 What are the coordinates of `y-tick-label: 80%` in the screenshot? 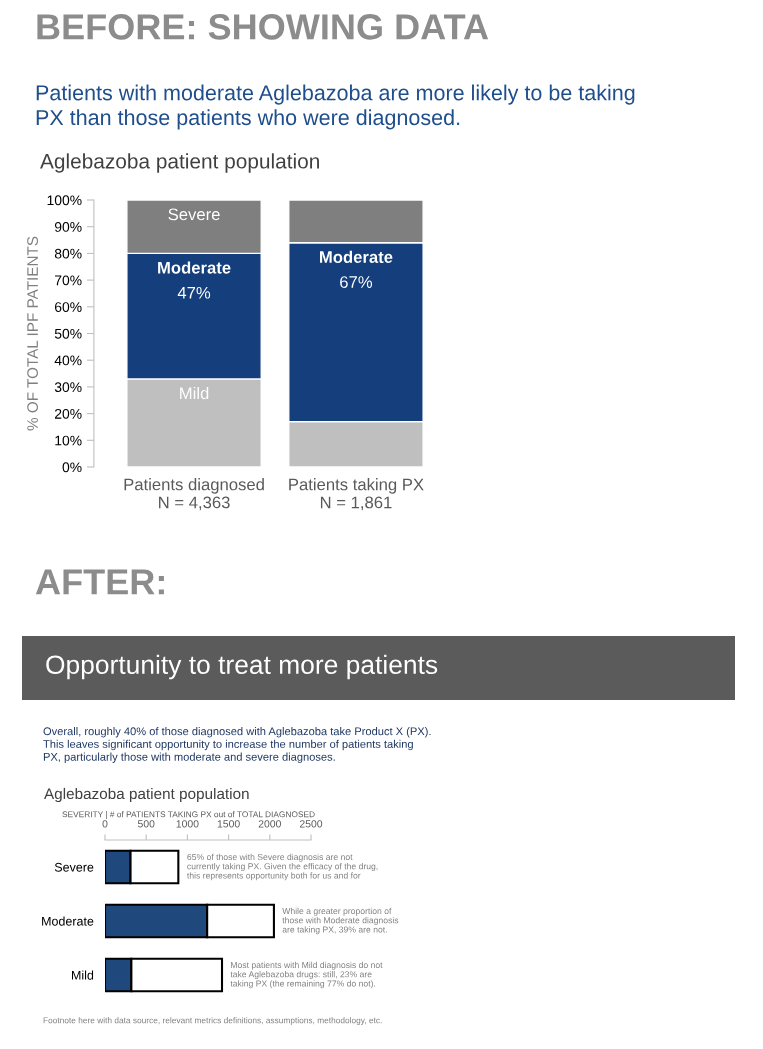 It's located at (68, 253).